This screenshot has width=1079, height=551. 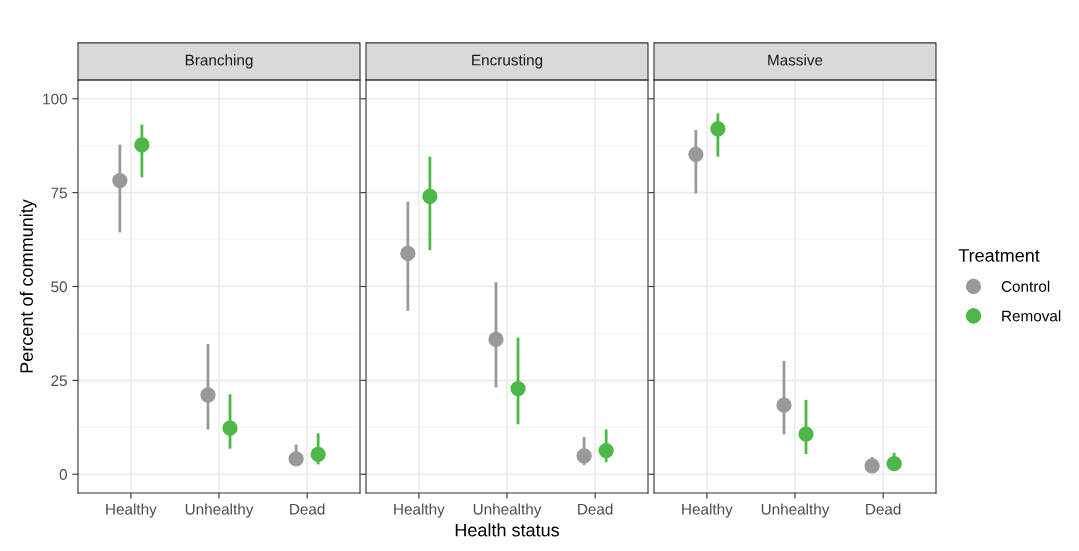 I want to click on y-tick-label: 100, so click(x=55, y=99).